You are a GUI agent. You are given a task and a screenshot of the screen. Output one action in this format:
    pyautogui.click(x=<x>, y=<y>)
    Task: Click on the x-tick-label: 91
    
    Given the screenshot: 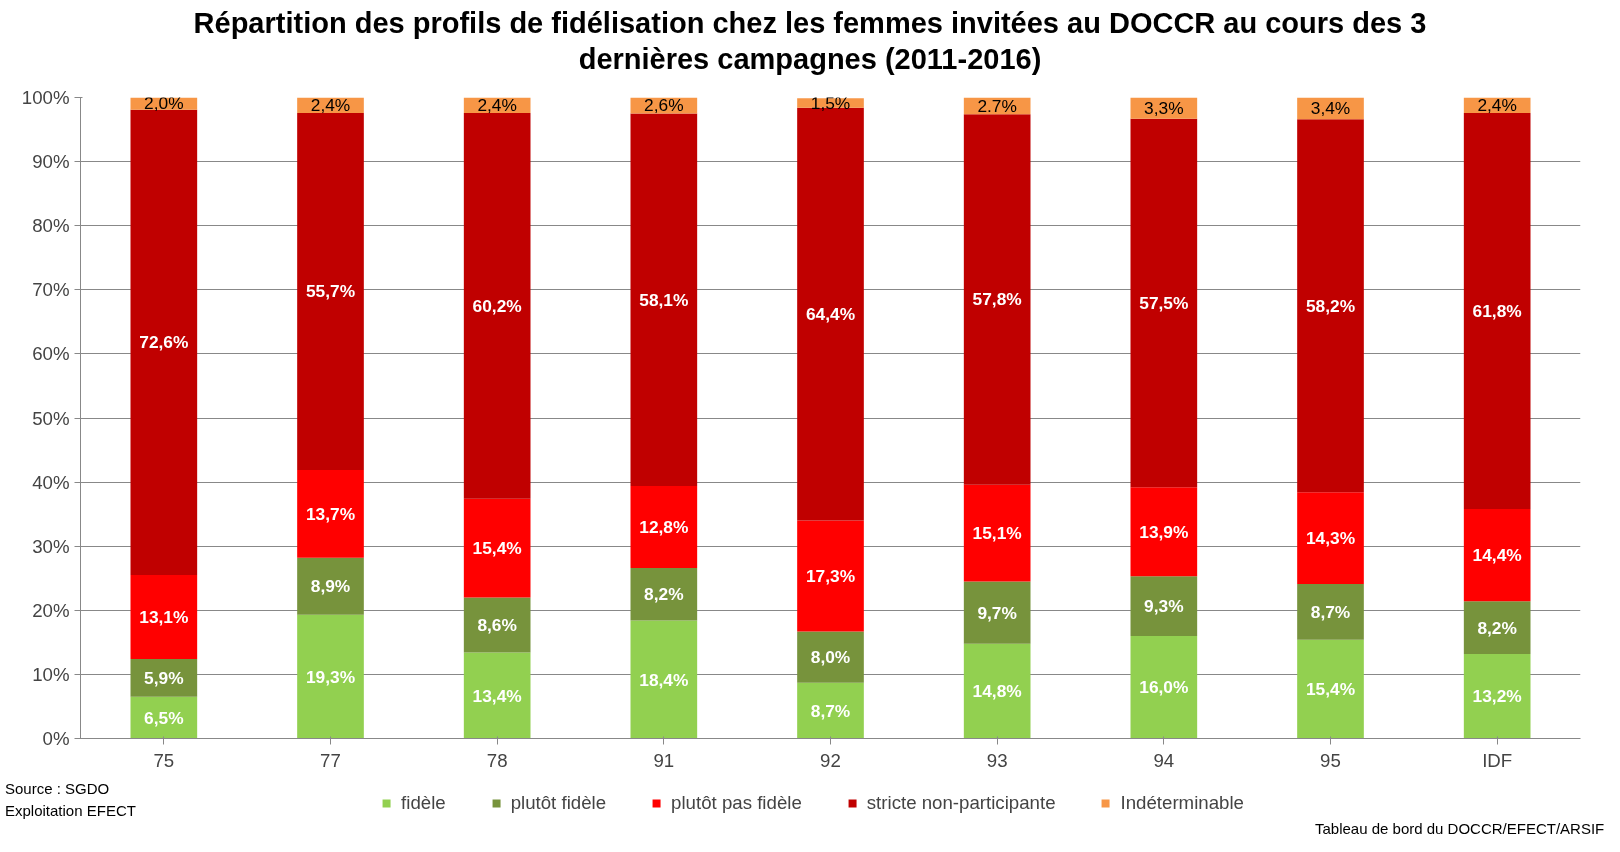 What is the action you would take?
    pyautogui.click(x=664, y=759)
    